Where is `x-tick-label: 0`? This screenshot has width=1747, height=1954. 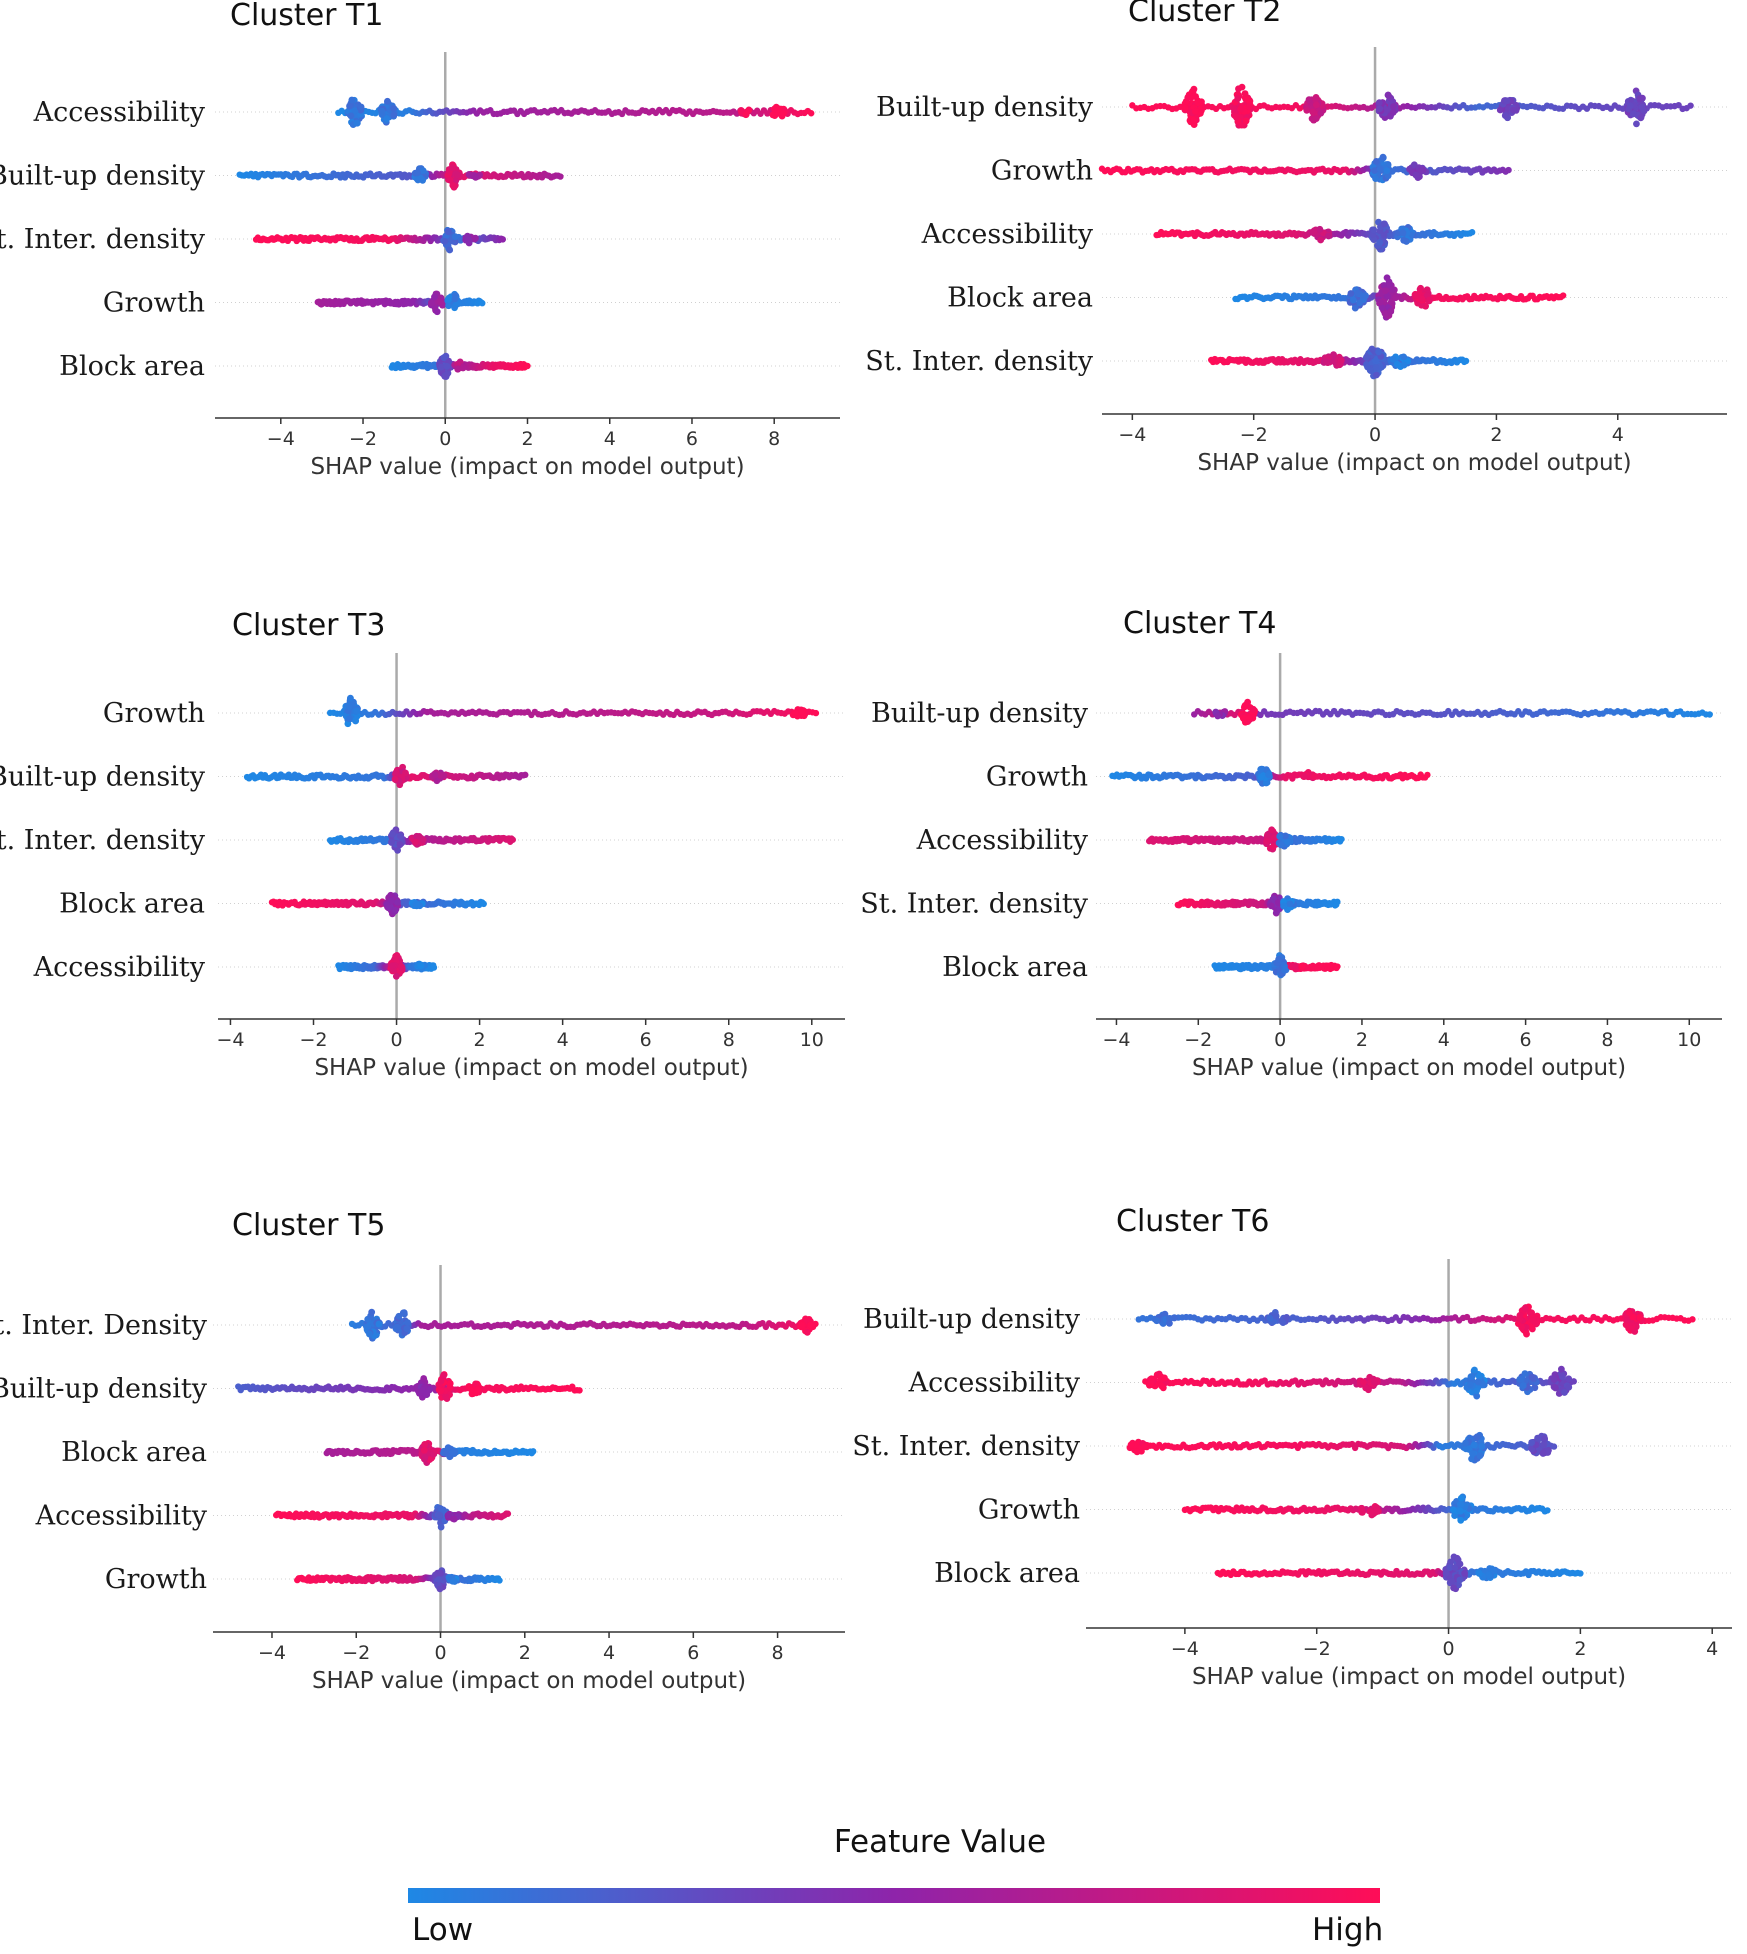
x-tick-label: 0 is located at coordinates (445, 439).